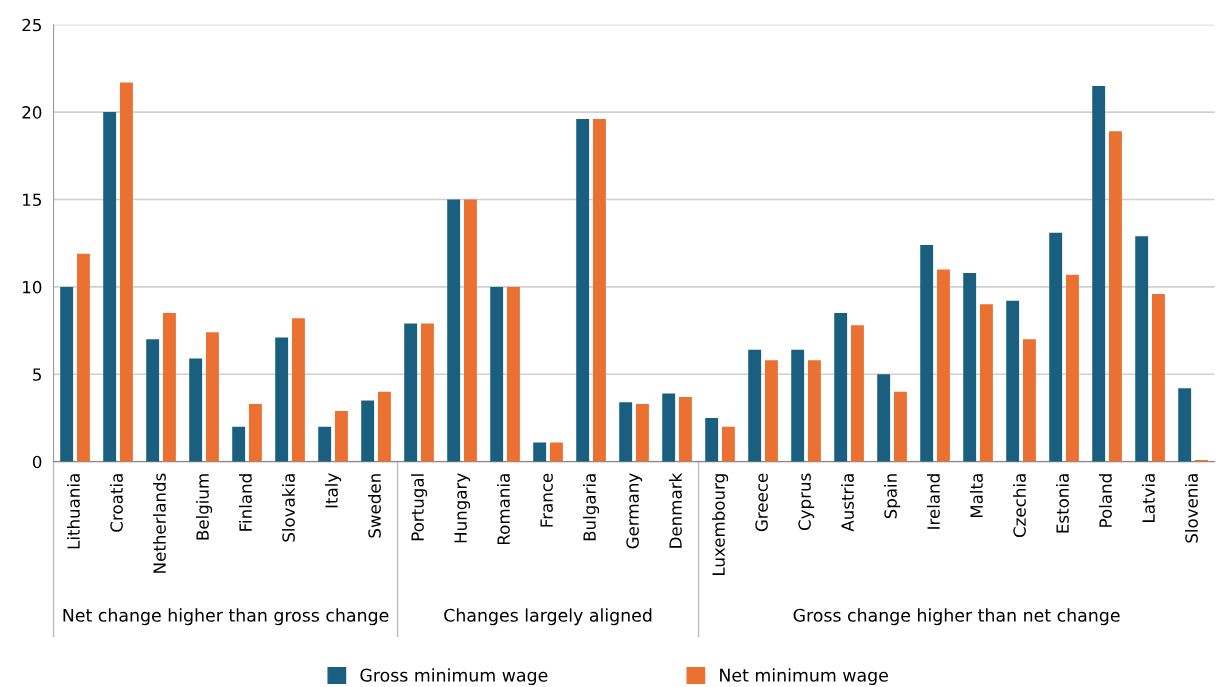 This screenshot has height=687, width=1217. Describe the element at coordinates (804, 677) in the screenshot. I see `legend-label: Net minimum wage` at that location.